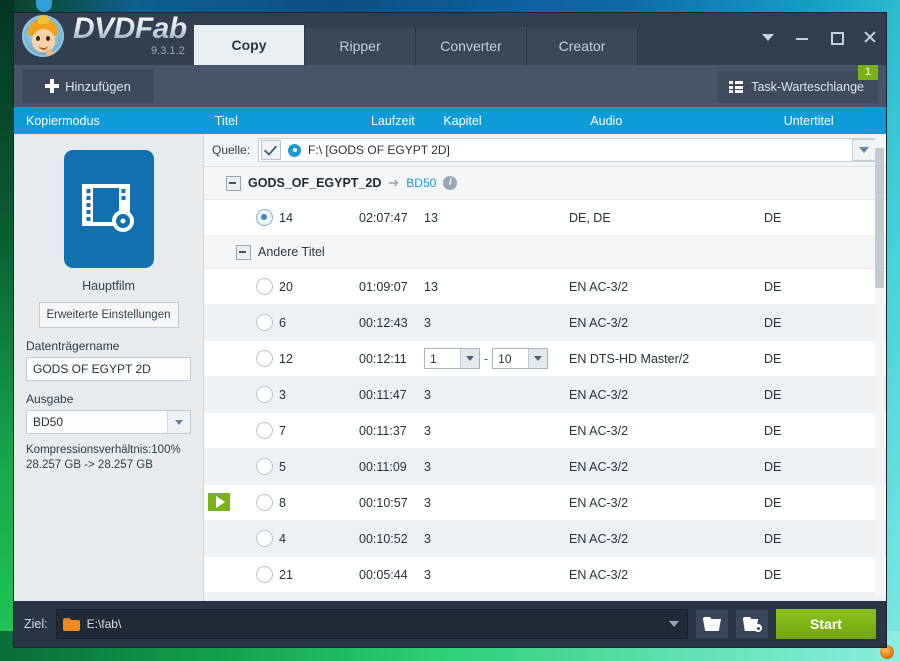 This screenshot has height=661, width=900. I want to click on volume-name-input, so click(108, 369).